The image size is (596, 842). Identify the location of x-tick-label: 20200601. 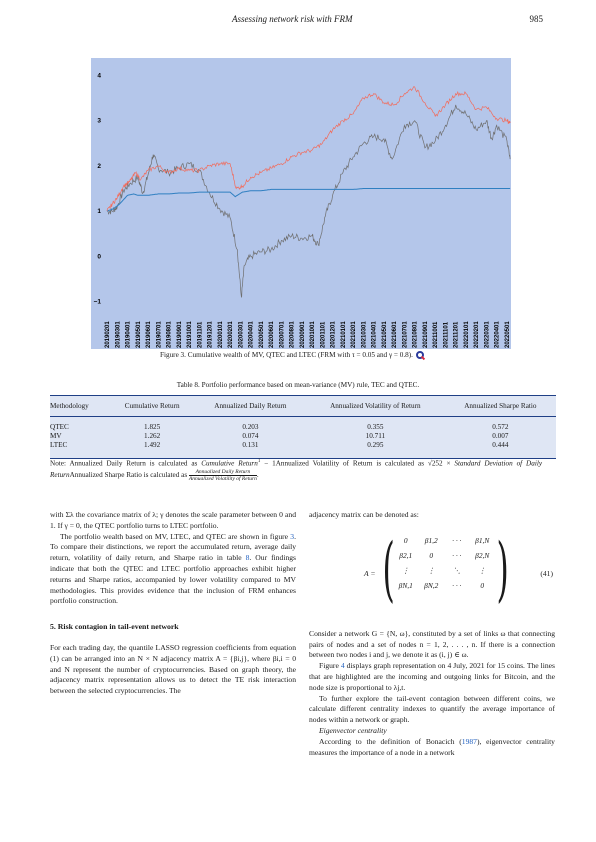
(272, 334).